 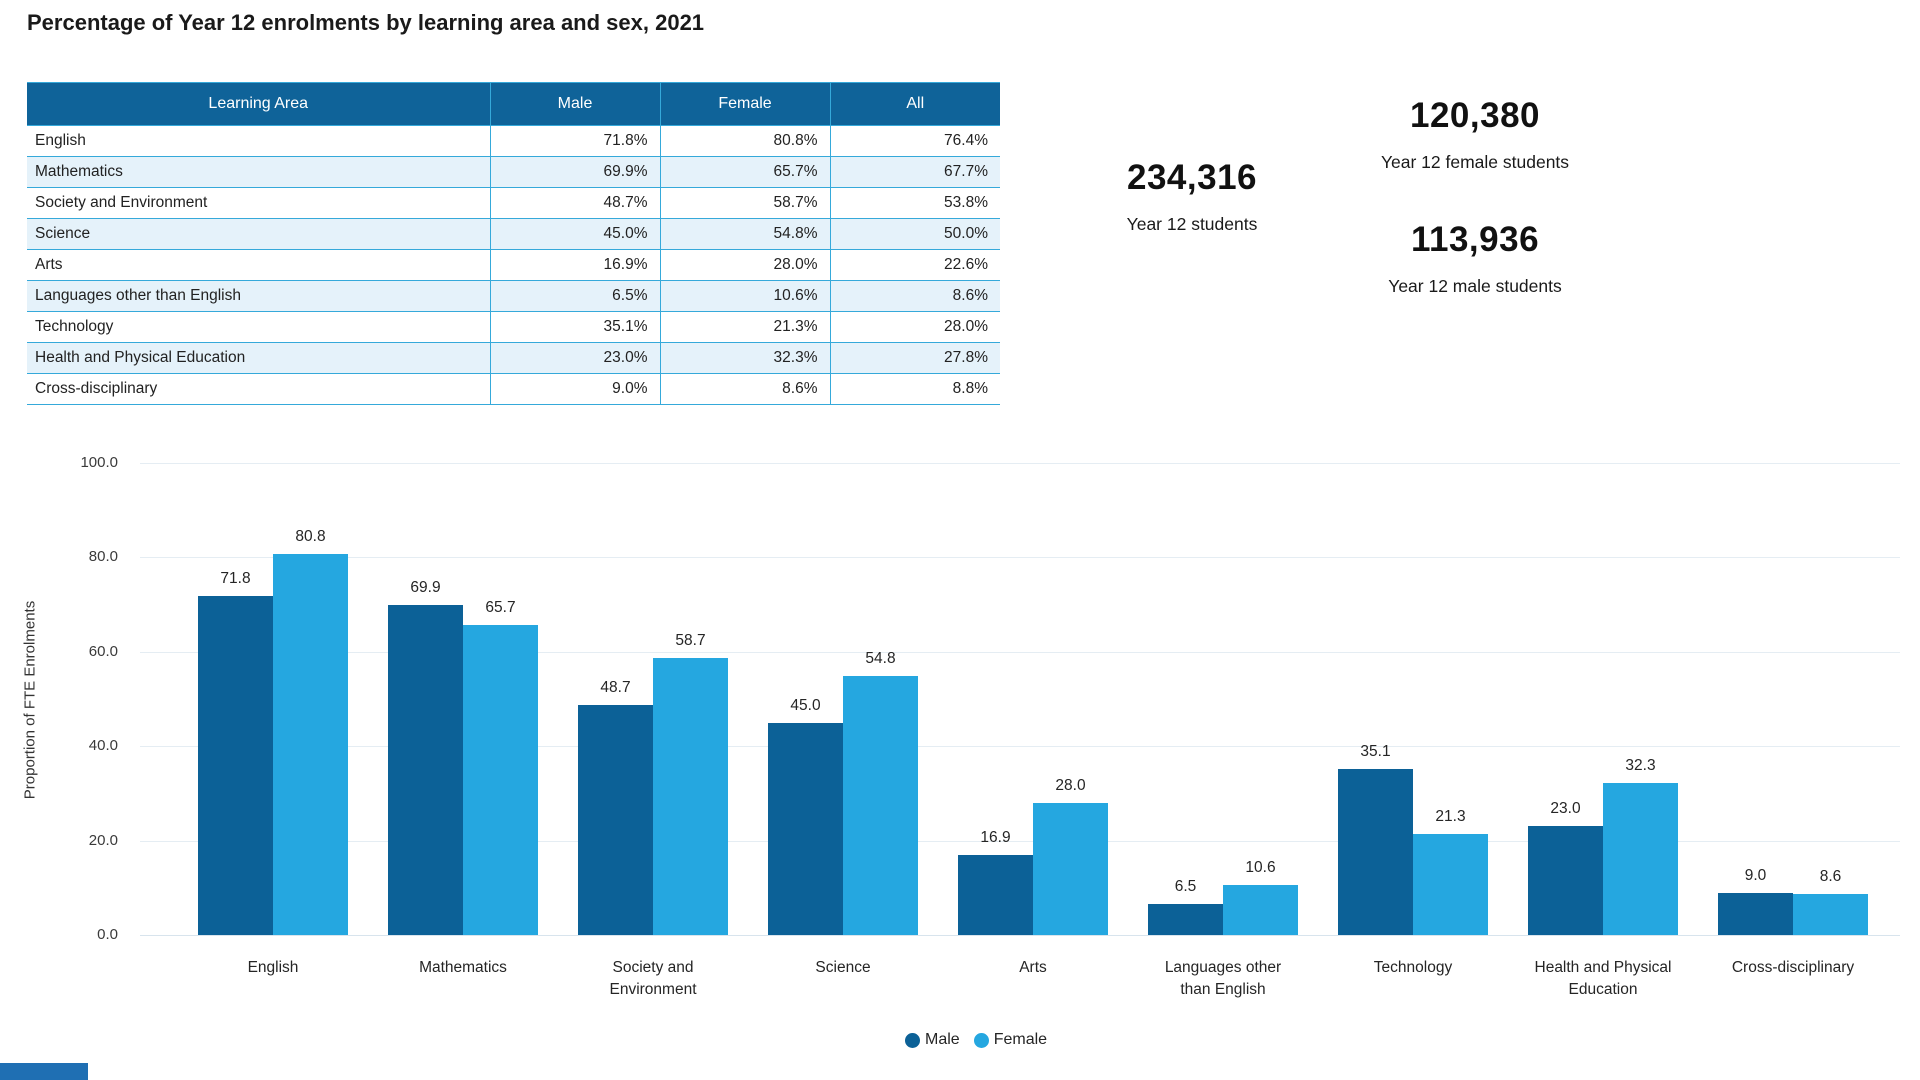 What do you see at coordinates (914, 172) in the screenshot?
I see `cell-all: 67.7%` at bounding box center [914, 172].